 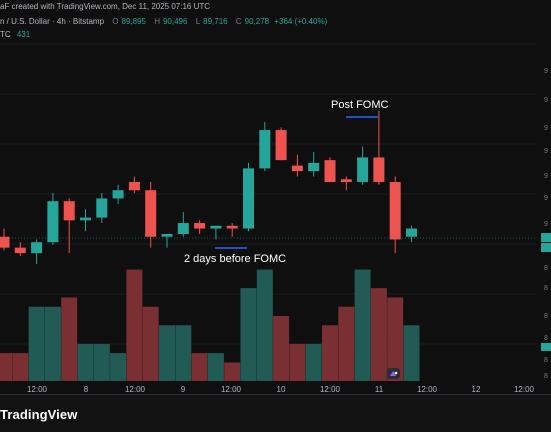 I want to click on price-axis: 9 9 9 9 9 9 9 8 8 8 8 8 8, so click(x=546, y=224).